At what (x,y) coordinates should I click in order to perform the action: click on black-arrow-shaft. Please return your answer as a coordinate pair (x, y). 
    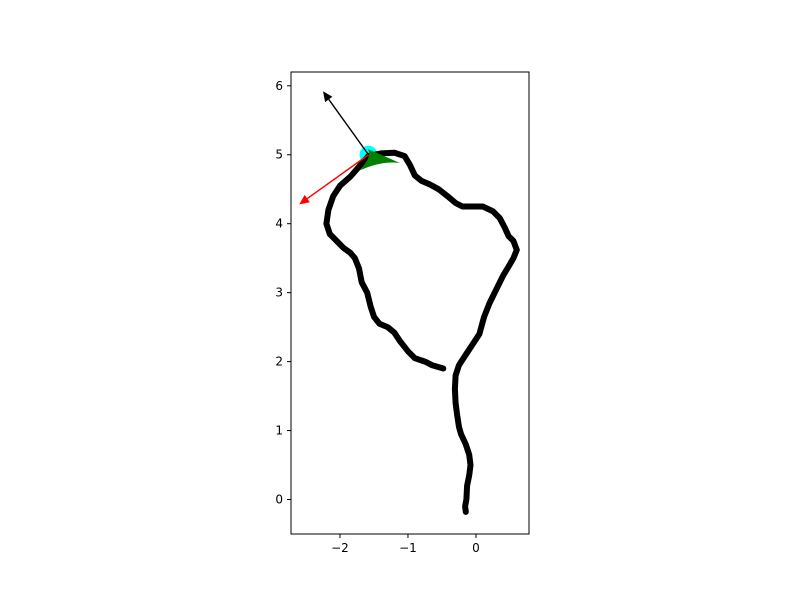
    Looking at the image, I should click on (349, 127).